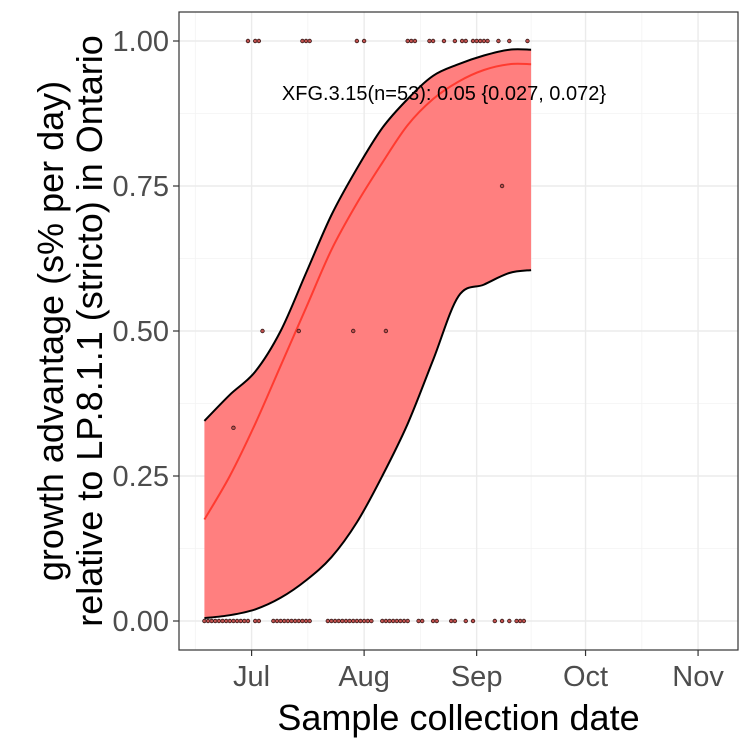  Describe the element at coordinates (141, 187) in the screenshot. I see `y-tick-label: 0.75` at that location.